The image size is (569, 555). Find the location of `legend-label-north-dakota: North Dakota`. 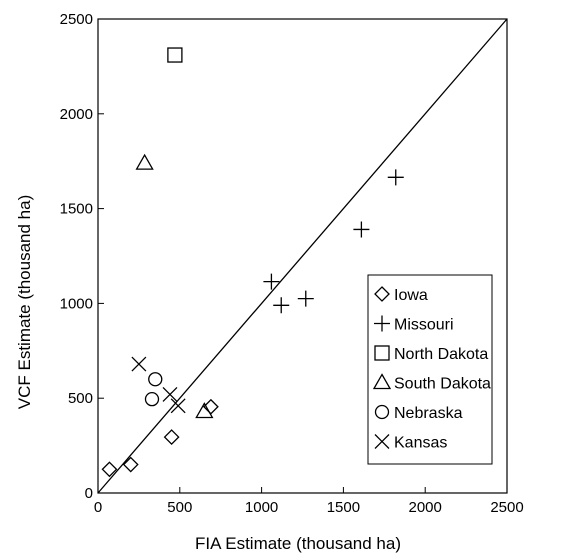

legend-label-north-dakota: North Dakota is located at coordinates (441, 354).